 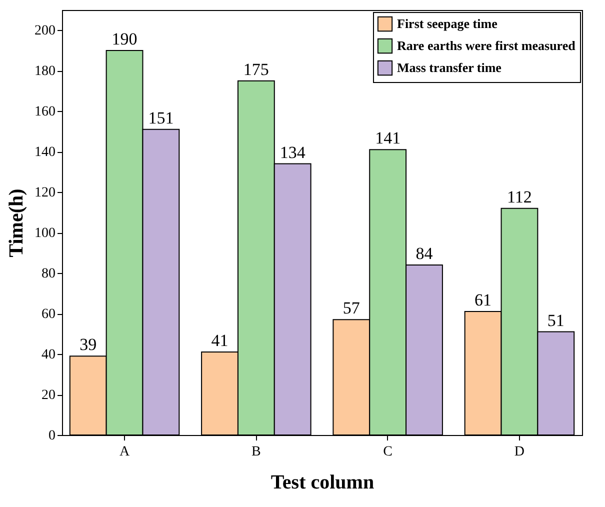 What do you see at coordinates (17, 223) in the screenshot?
I see `y-axis-title: Time(h)` at bounding box center [17, 223].